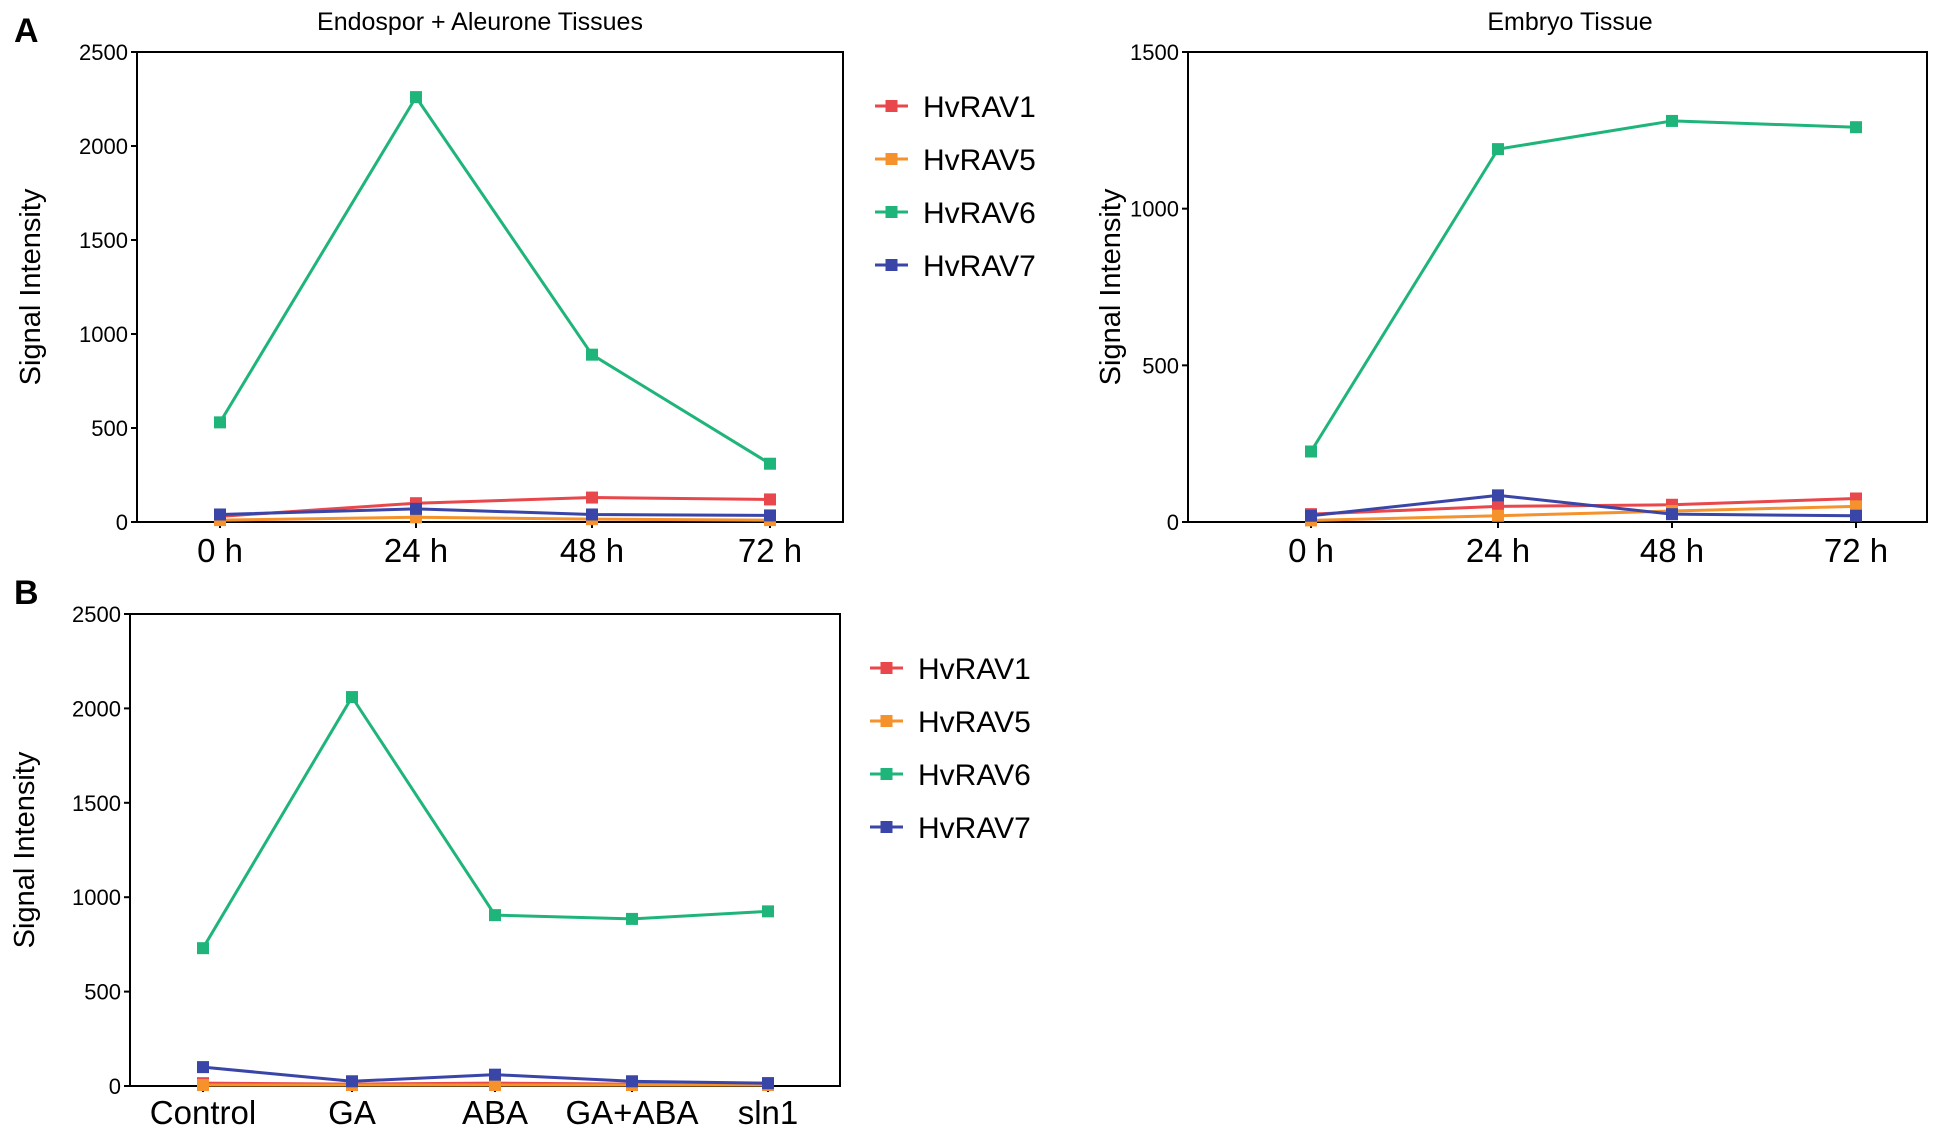 The height and width of the screenshot is (1132, 1934). I want to click on x-tick-label: Control, so click(203, 1112).